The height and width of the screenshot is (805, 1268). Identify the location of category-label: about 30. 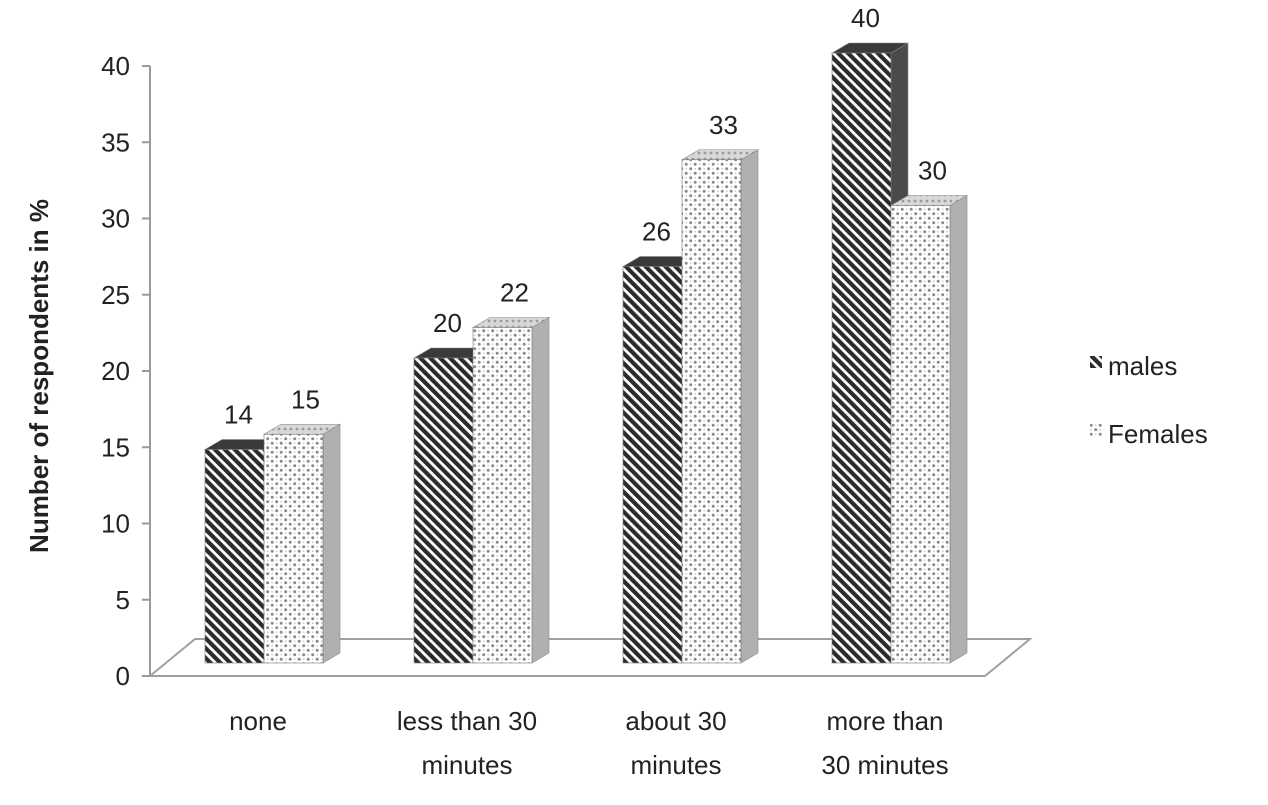
(675, 721).